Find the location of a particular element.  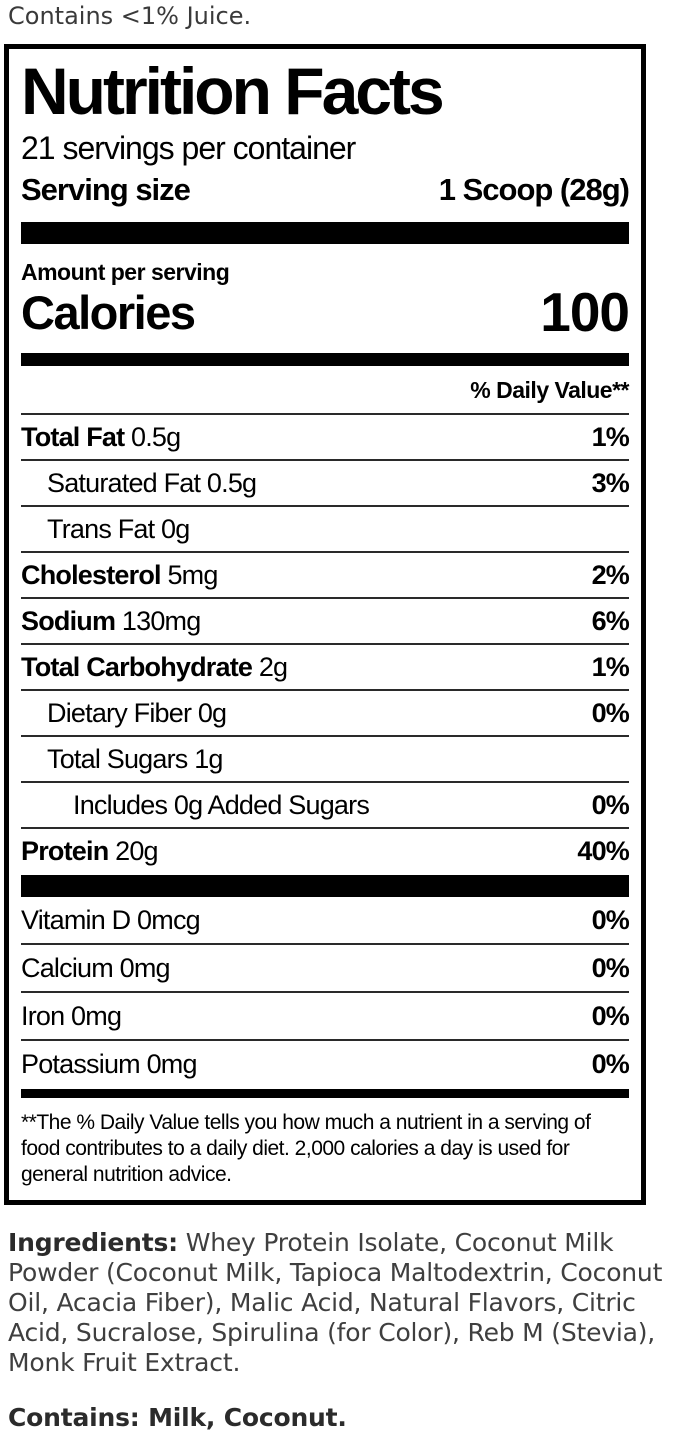

daily-value-header: % Daily Value** is located at coordinates (325, 390).